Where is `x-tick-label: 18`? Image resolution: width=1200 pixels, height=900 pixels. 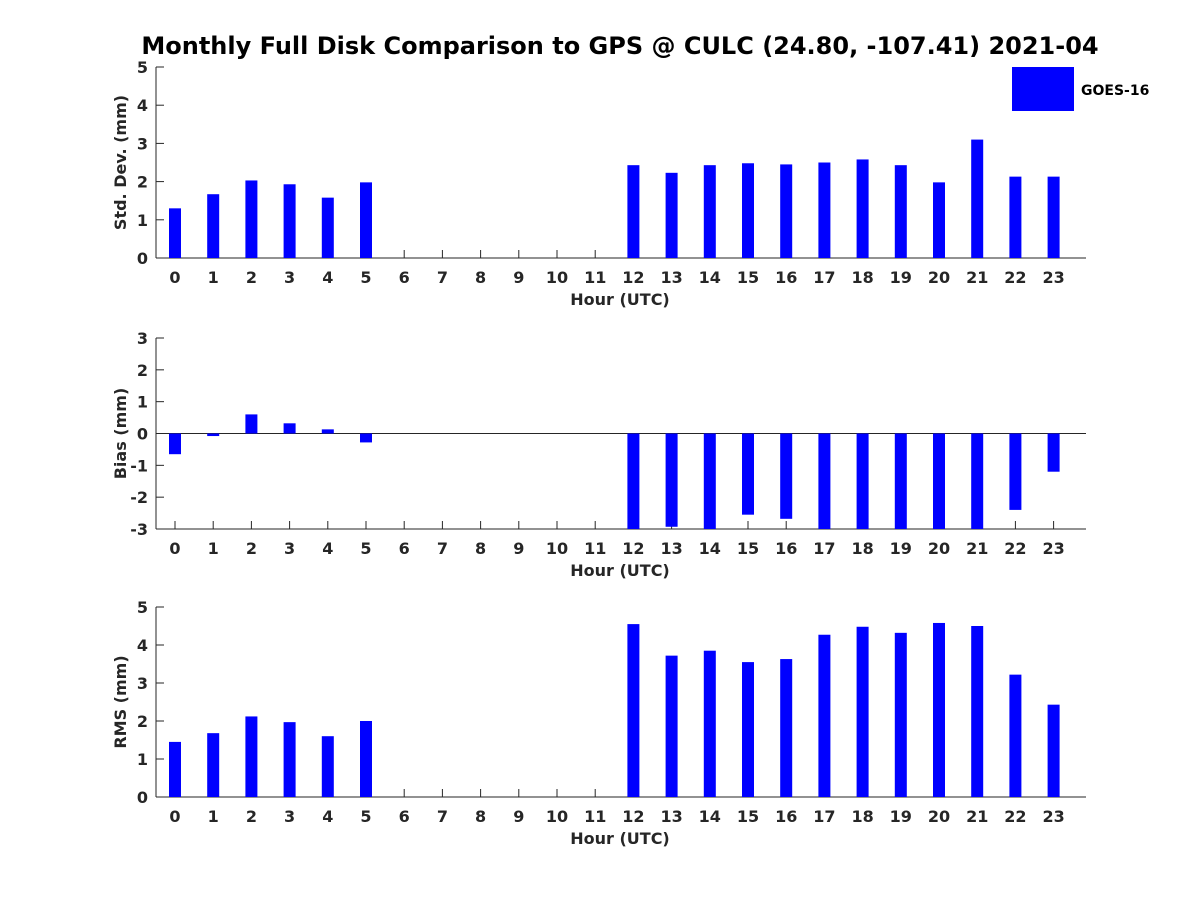 x-tick-label: 18 is located at coordinates (862, 548).